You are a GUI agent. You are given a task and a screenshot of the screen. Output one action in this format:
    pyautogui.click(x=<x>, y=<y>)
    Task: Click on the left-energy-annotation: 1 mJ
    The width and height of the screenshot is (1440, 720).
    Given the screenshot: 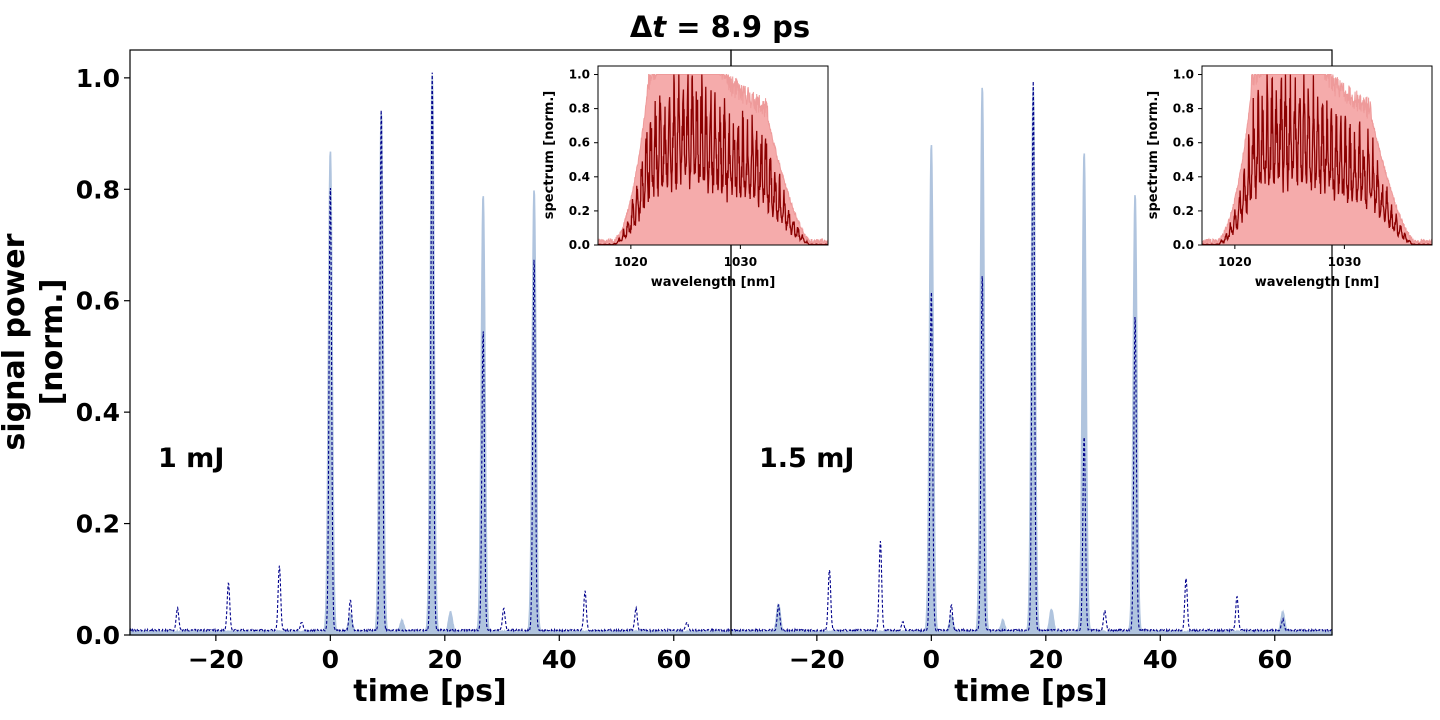 What is the action you would take?
    pyautogui.click(x=191, y=458)
    